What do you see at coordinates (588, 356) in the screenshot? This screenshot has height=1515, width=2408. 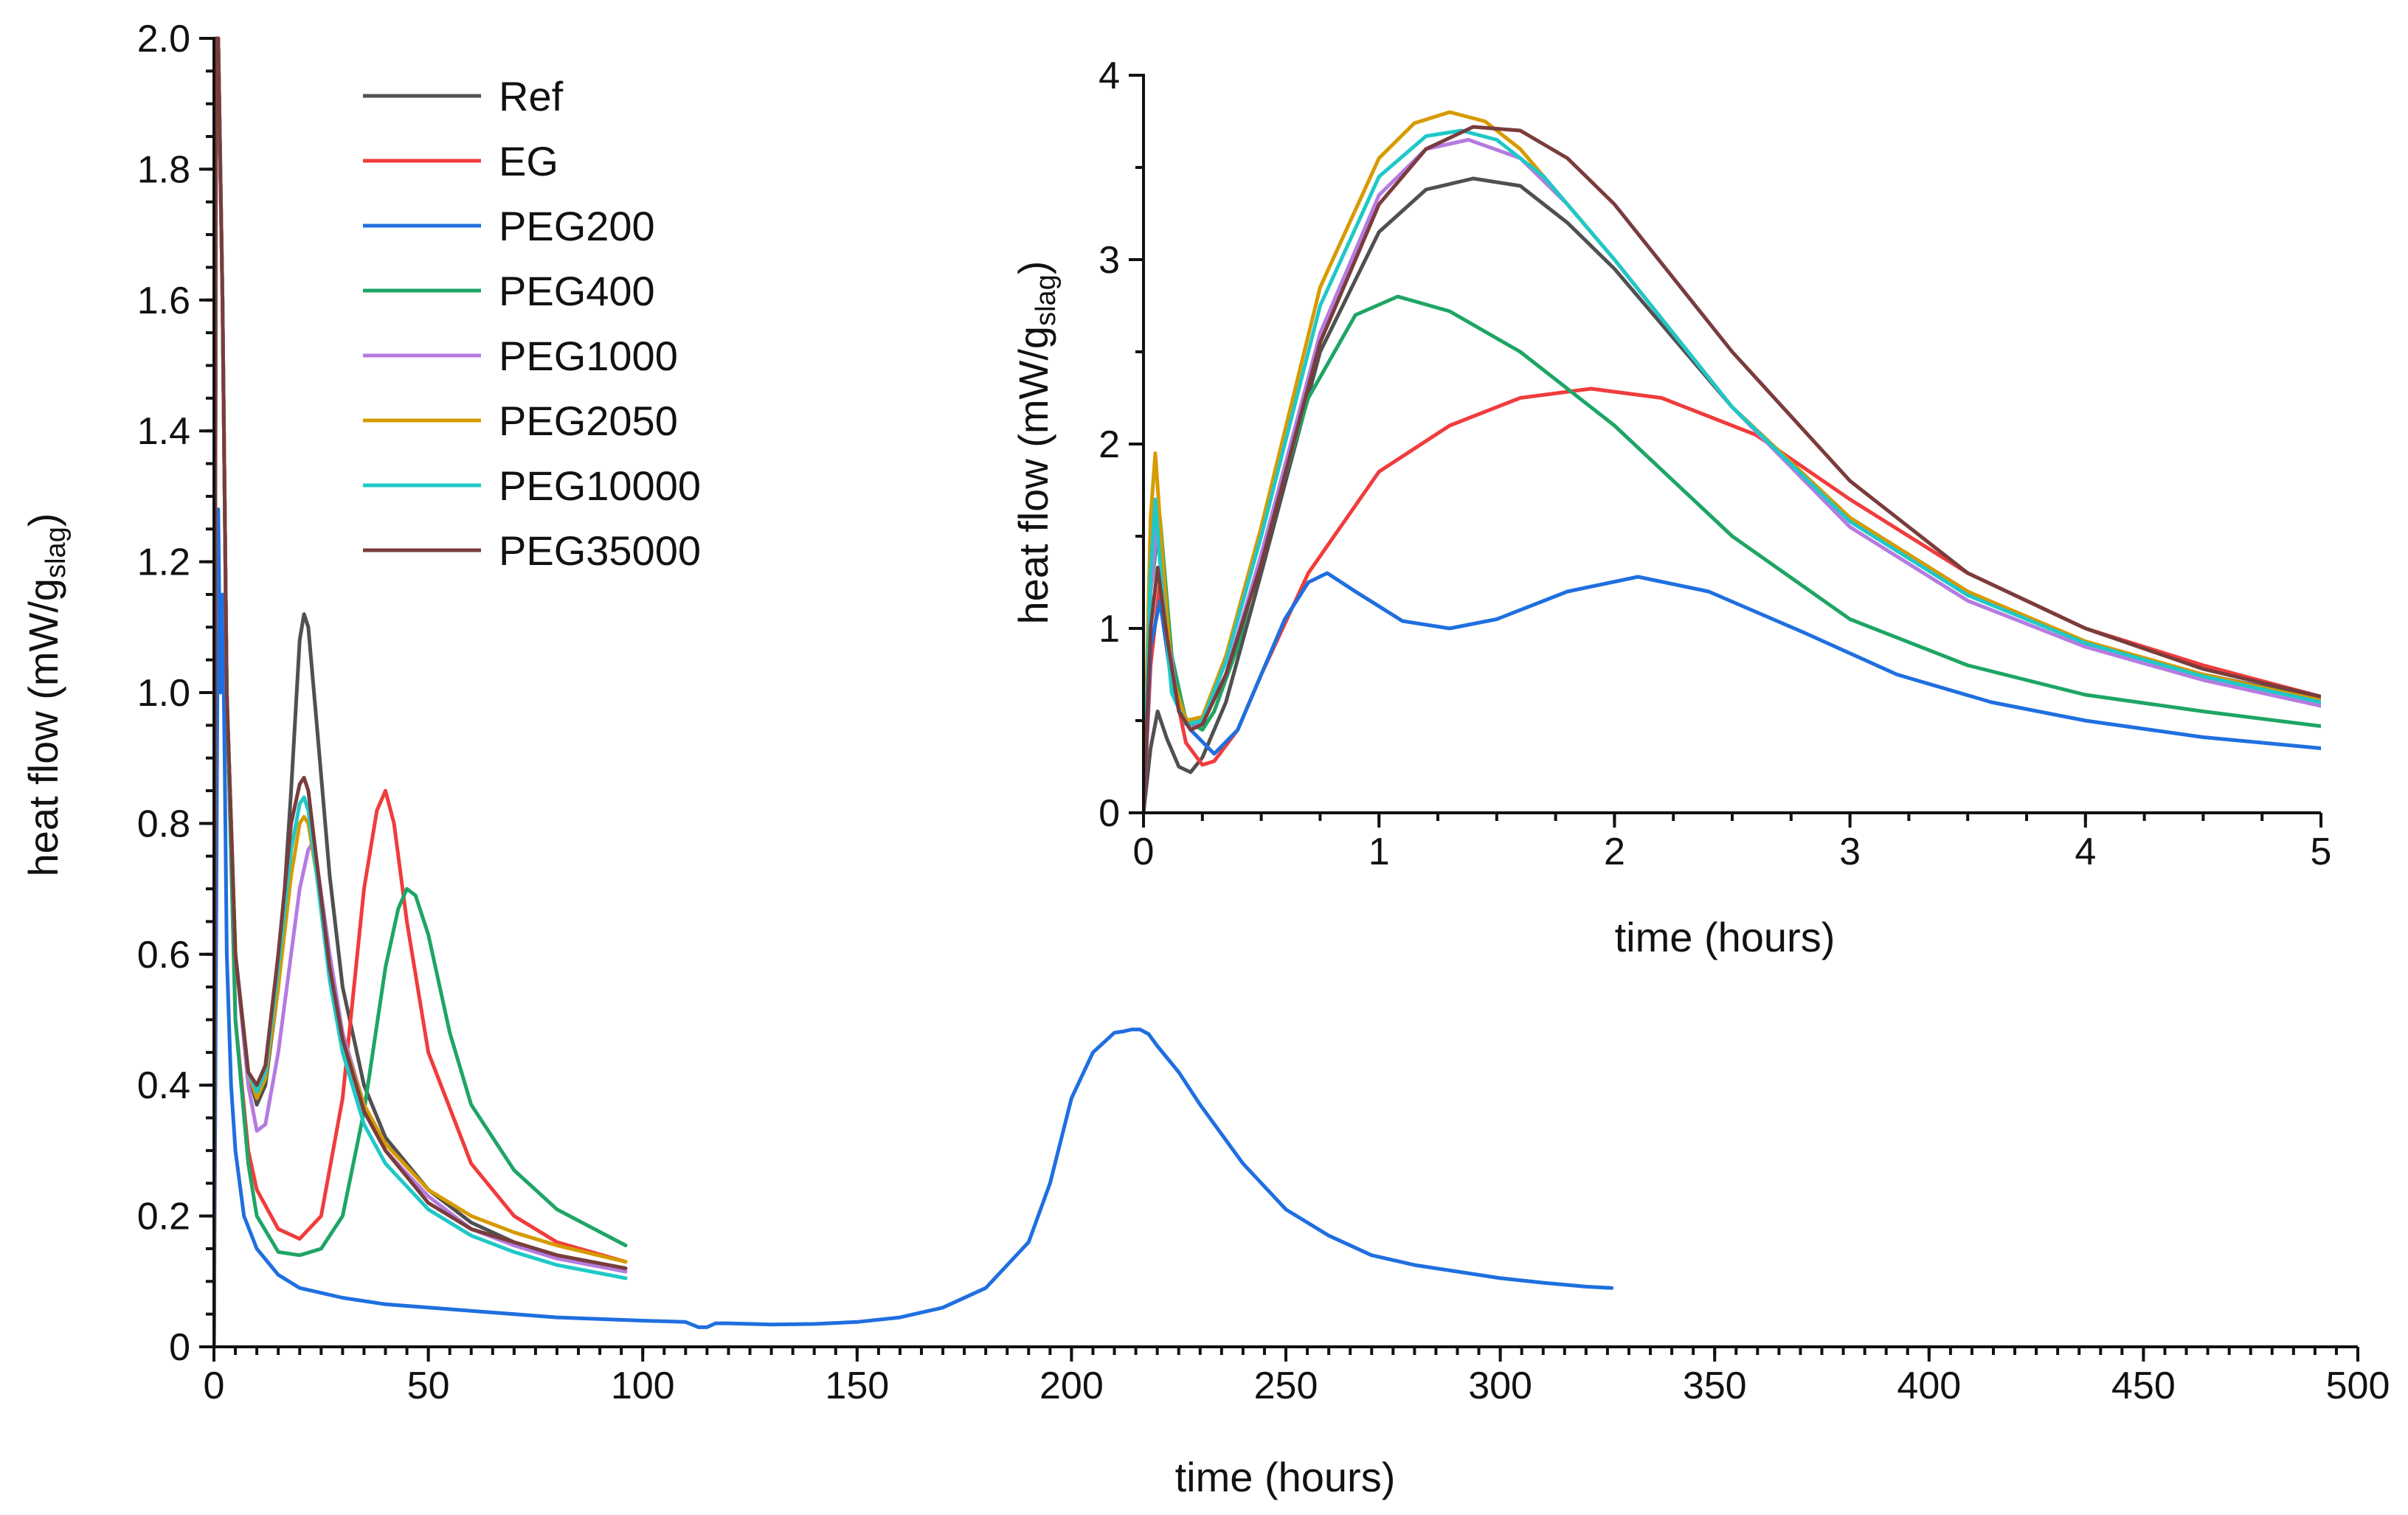 I see `legend-label-peg1000: PEG1000` at bounding box center [588, 356].